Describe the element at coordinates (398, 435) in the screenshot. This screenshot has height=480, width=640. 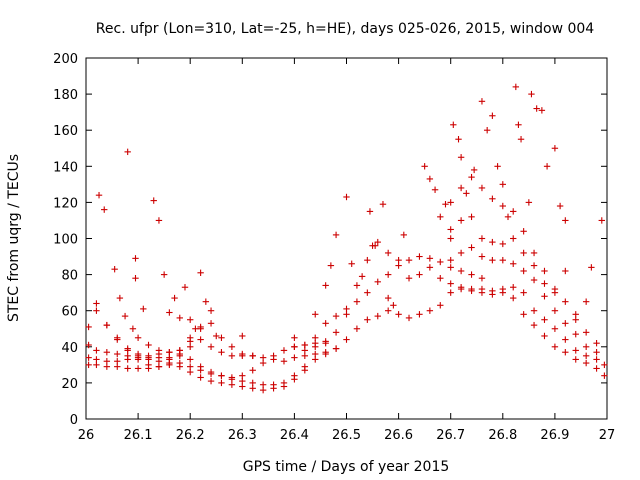
I see `x-tick-label: 26.6` at that location.